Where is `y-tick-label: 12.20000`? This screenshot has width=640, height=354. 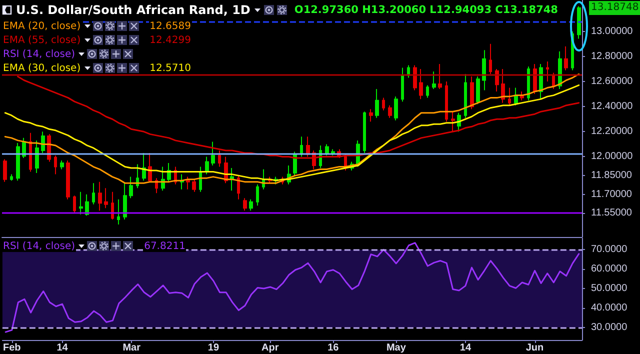 y-tick-label: 12.20000 is located at coordinates (612, 132).